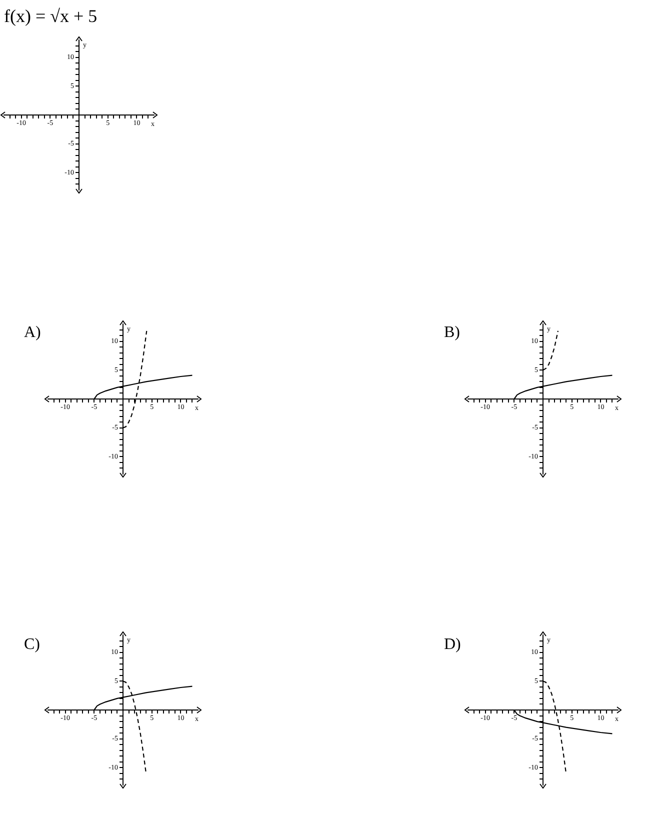 This screenshot has height=817, width=650. Describe the element at coordinates (452, 645) in the screenshot. I see `chart-title: D)` at that location.